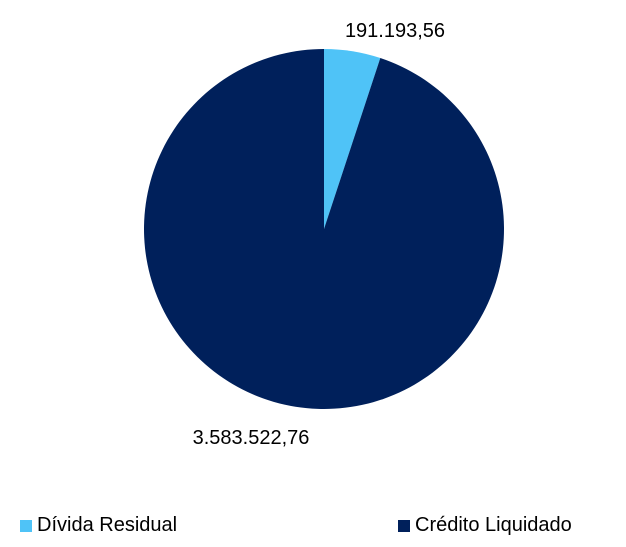  I want to click on legend-item-divida-residual: Dívida Residual, so click(98, 525).